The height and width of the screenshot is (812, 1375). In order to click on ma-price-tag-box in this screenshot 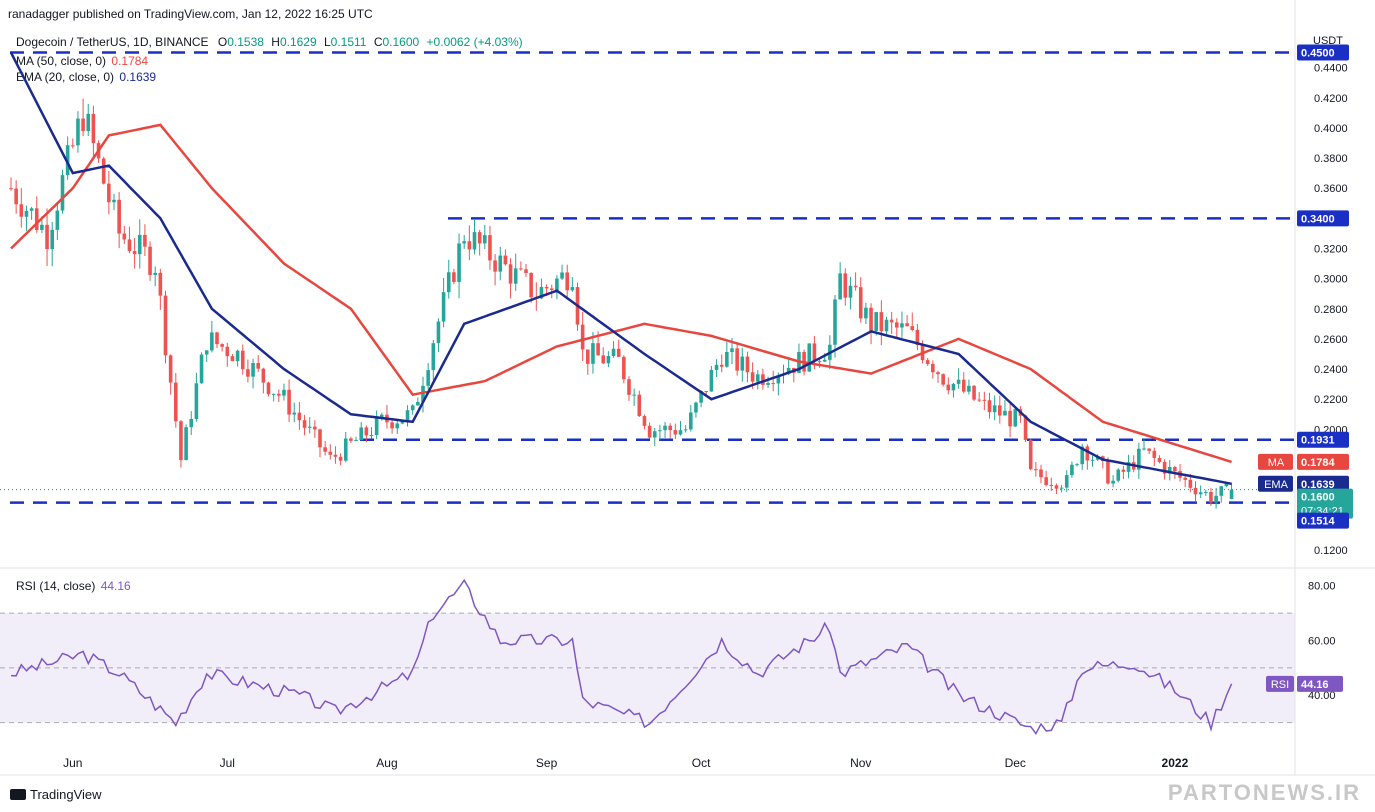, I will do `click(1275, 461)`.